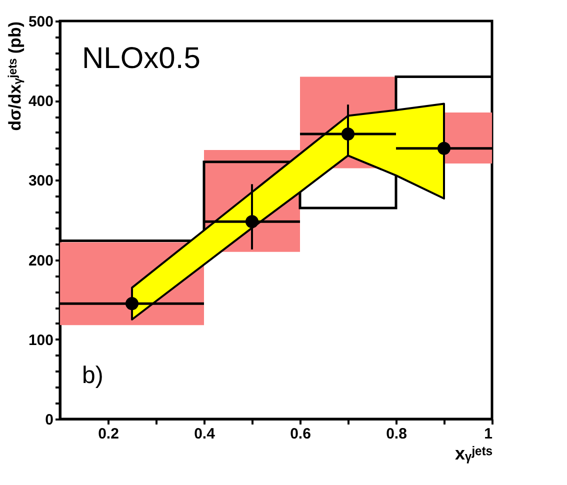 The image size is (567, 485). I want to click on y-tick-label: 400, so click(41, 101).